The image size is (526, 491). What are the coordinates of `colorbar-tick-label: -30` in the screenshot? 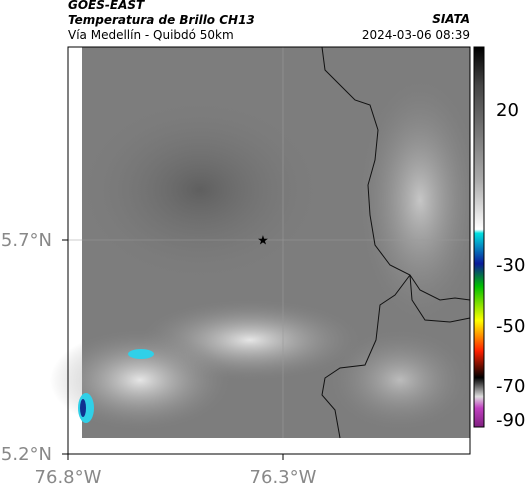 It's located at (510, 265).